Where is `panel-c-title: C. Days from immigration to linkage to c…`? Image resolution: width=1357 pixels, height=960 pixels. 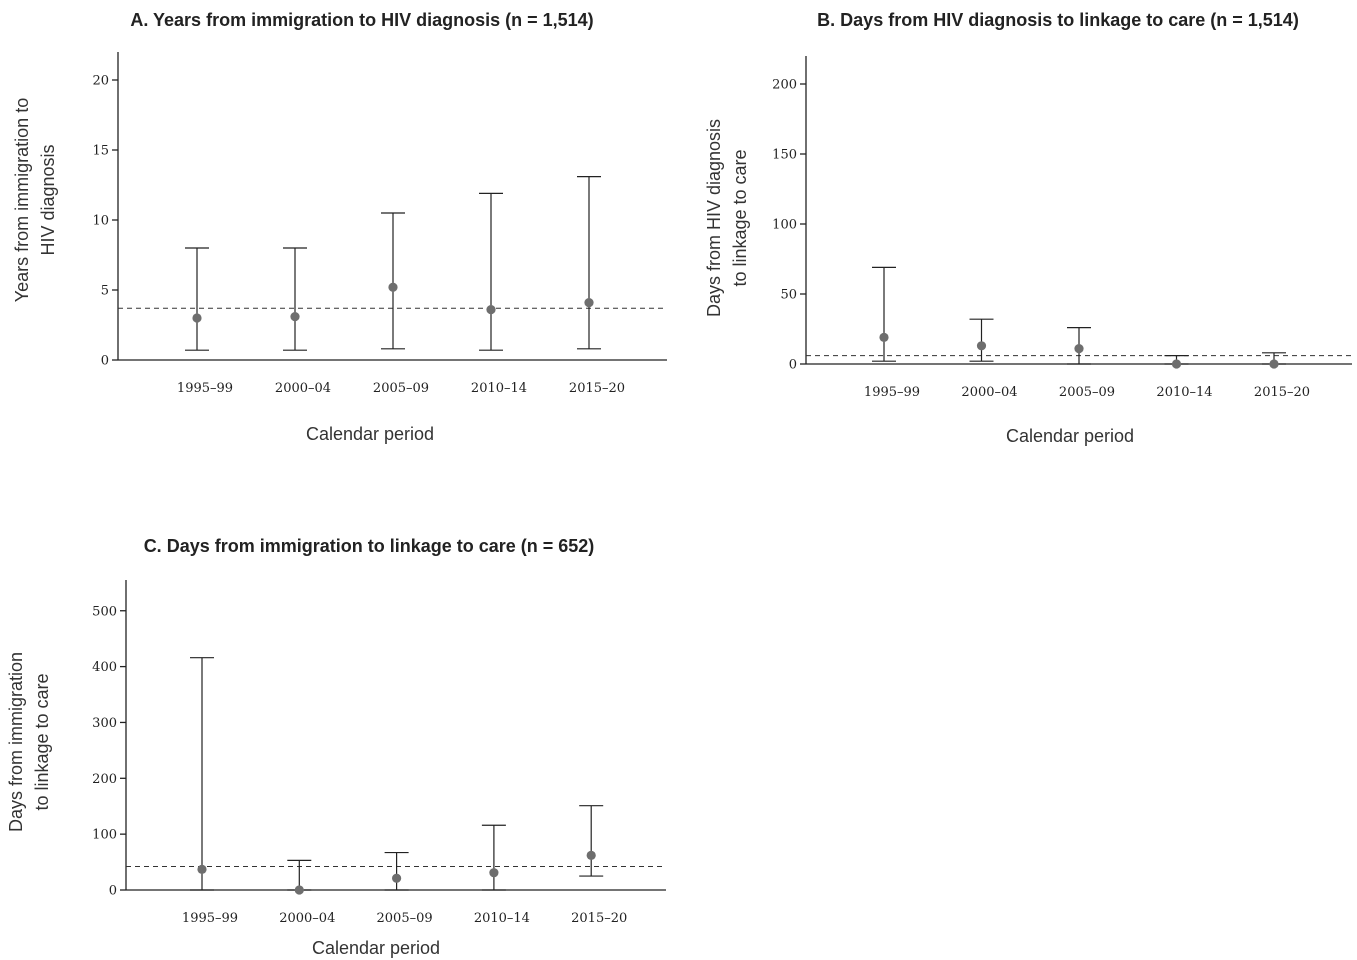
panel-c-title: C. Days from immigration to linkage to c… is located at coordinates (369, 546).